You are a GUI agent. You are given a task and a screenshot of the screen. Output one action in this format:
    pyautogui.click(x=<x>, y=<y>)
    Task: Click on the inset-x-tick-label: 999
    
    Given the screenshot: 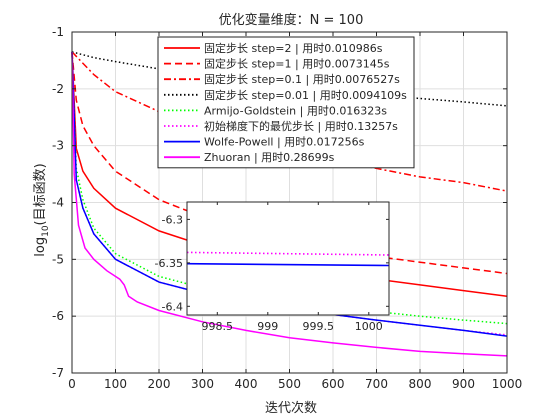 What is the action you would take?
    pyautogui.click(x=267, y=326)
    